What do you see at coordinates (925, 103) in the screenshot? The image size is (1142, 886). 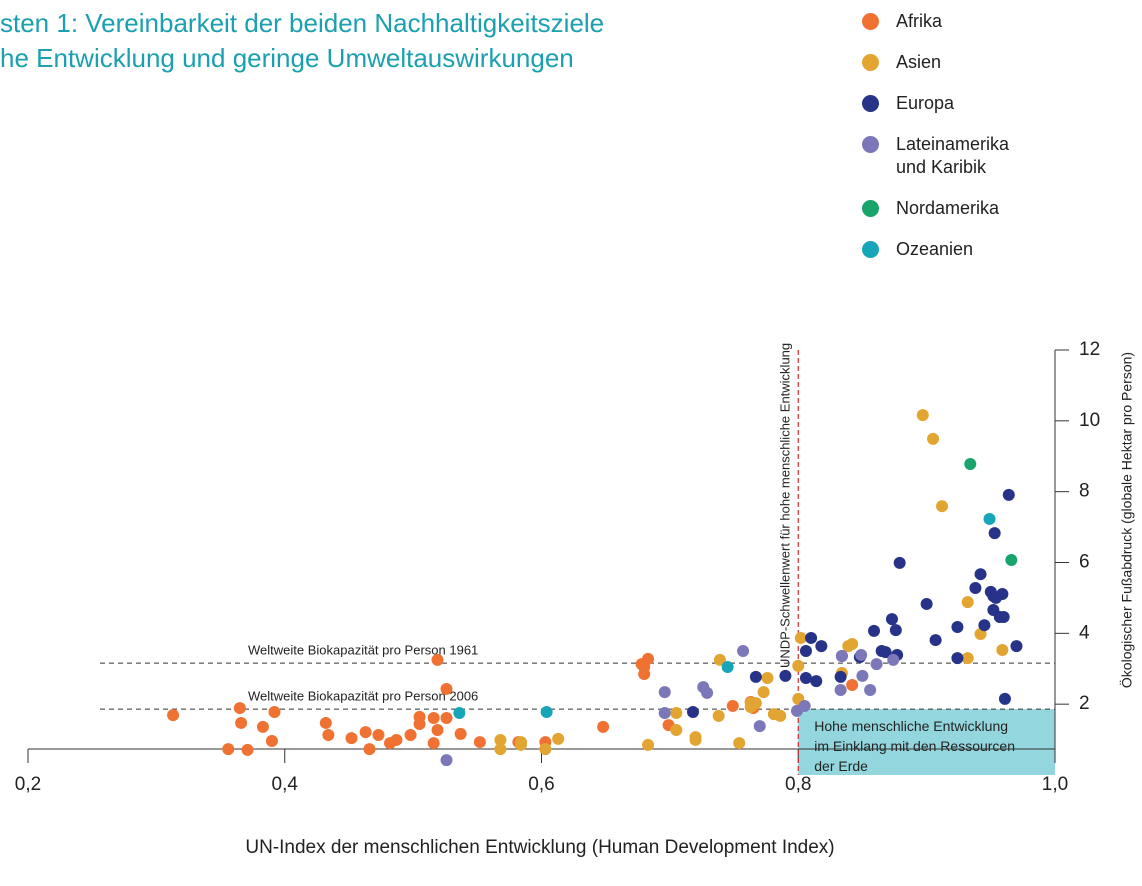 I see `legend-label: Europa` at bounding box center [925, 103].